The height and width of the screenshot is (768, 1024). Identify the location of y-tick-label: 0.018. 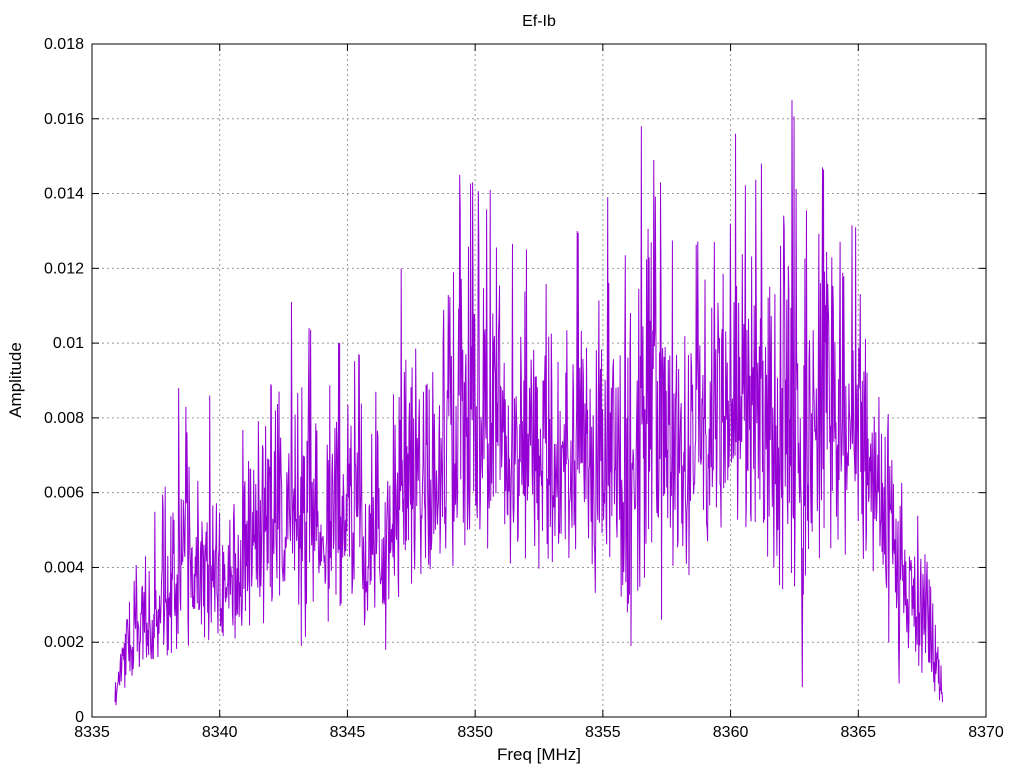
(64, 44).